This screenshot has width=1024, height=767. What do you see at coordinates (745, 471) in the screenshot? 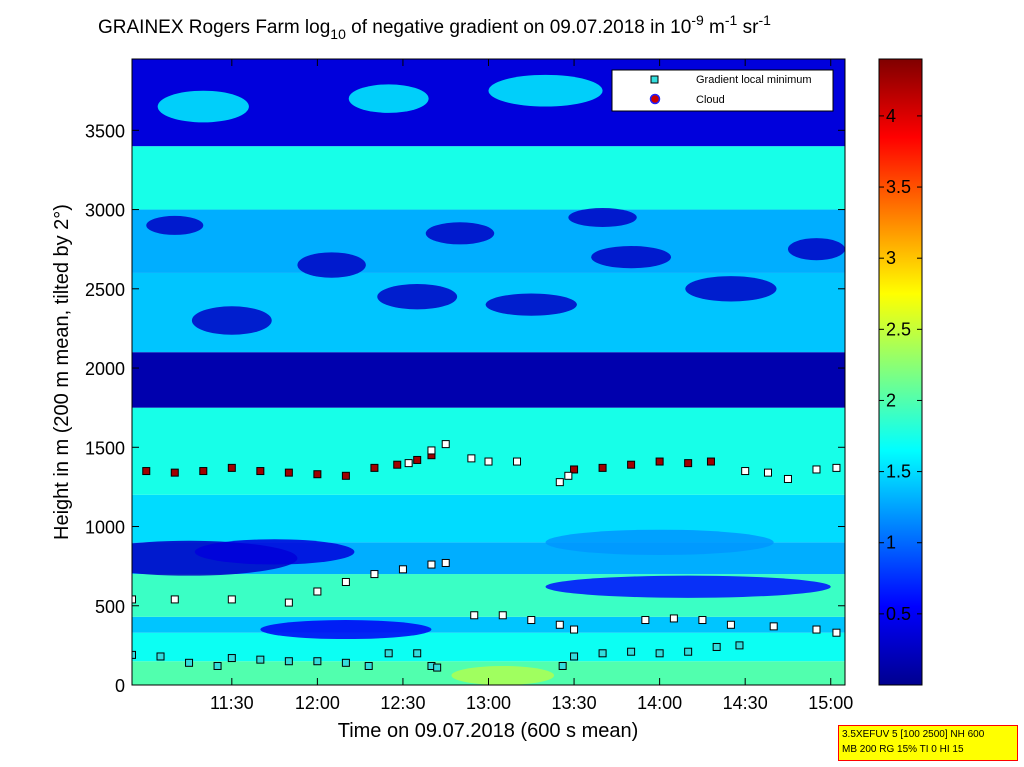
I see `marker-series1-pt8` at bounding box center [745, 471].